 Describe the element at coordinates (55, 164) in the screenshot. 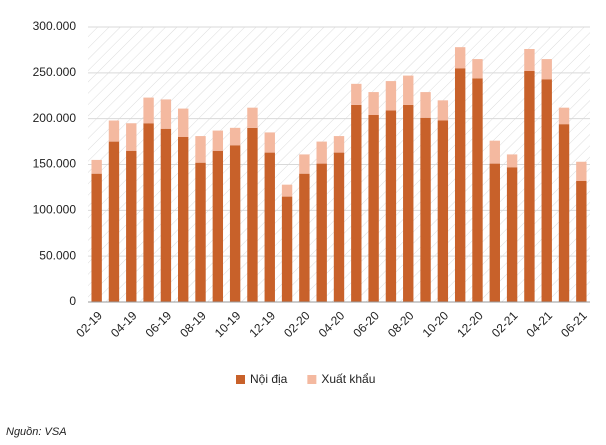

I see `y-tick-label: 150.000` at that location.